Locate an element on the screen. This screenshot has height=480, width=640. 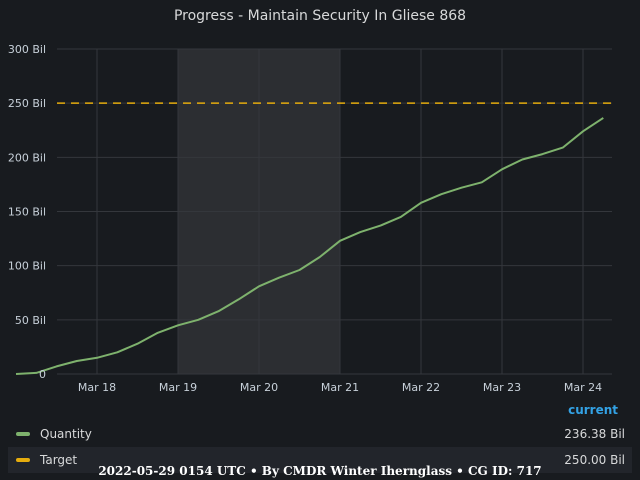
x-tick-label: Mar 20 is located at coordinates (259, 387).